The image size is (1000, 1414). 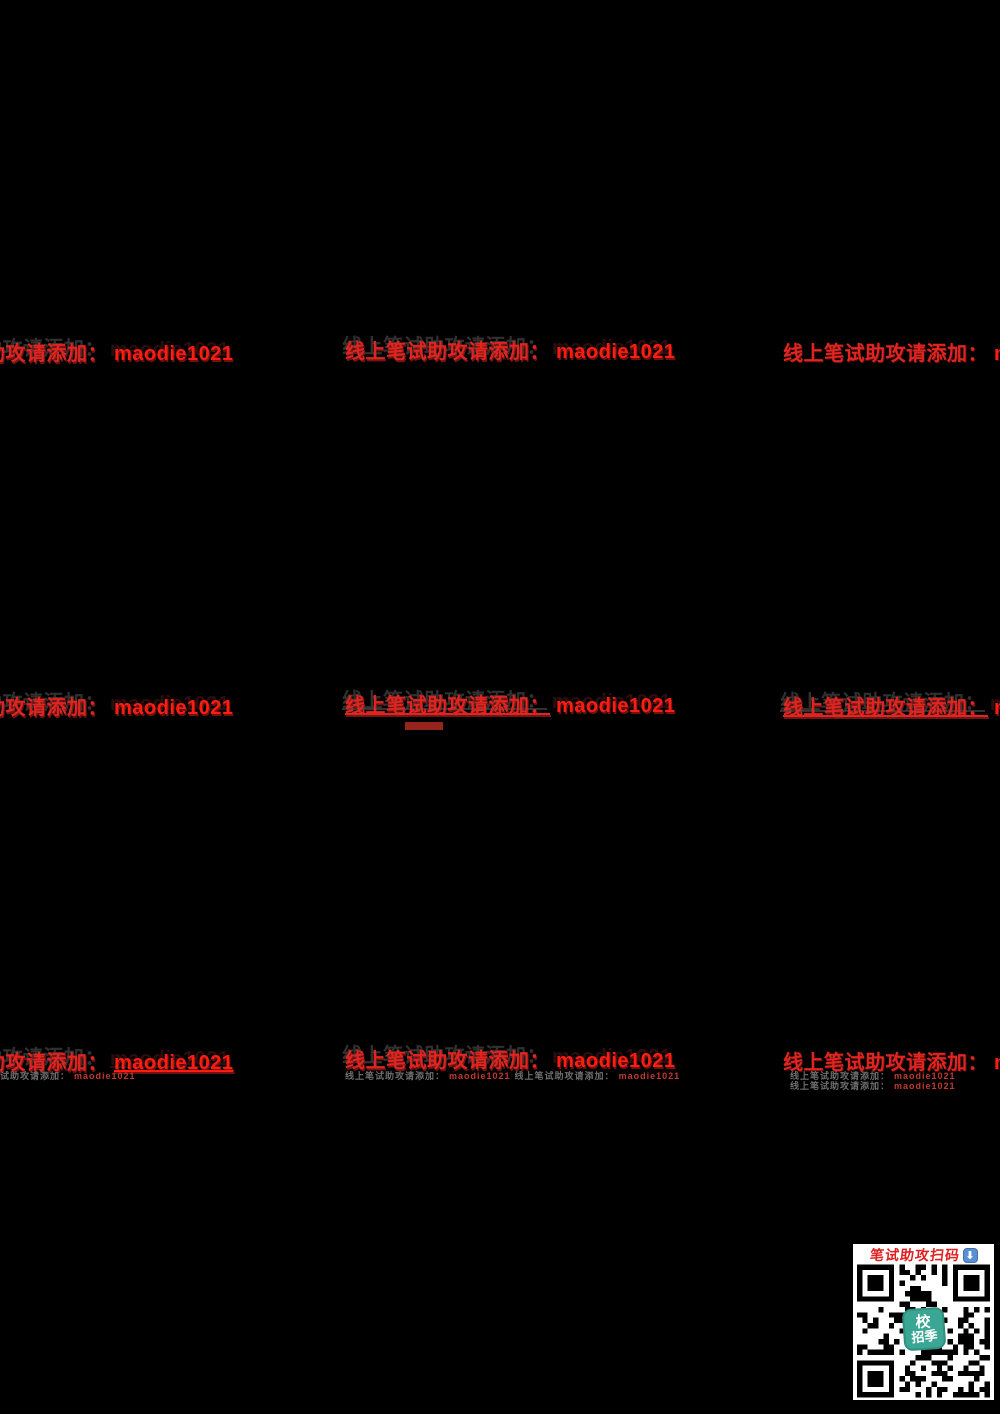 I want to click on qr-logo-text: 招季, so click(x=924, y=1336).